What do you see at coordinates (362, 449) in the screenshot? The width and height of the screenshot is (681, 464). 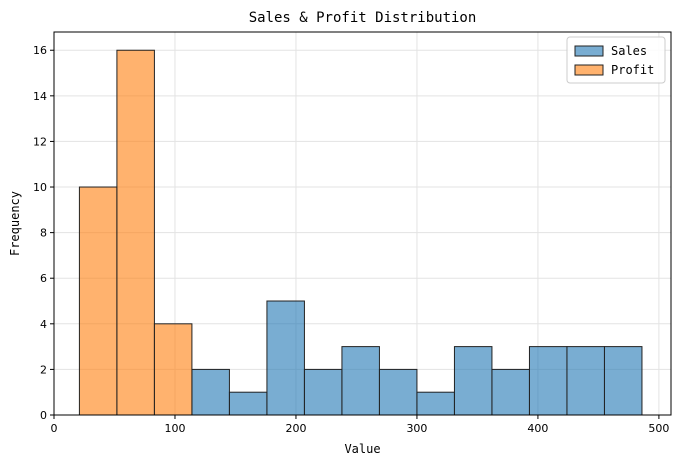 I see `x-axis-label: Value` at bounding box center [362, 449].